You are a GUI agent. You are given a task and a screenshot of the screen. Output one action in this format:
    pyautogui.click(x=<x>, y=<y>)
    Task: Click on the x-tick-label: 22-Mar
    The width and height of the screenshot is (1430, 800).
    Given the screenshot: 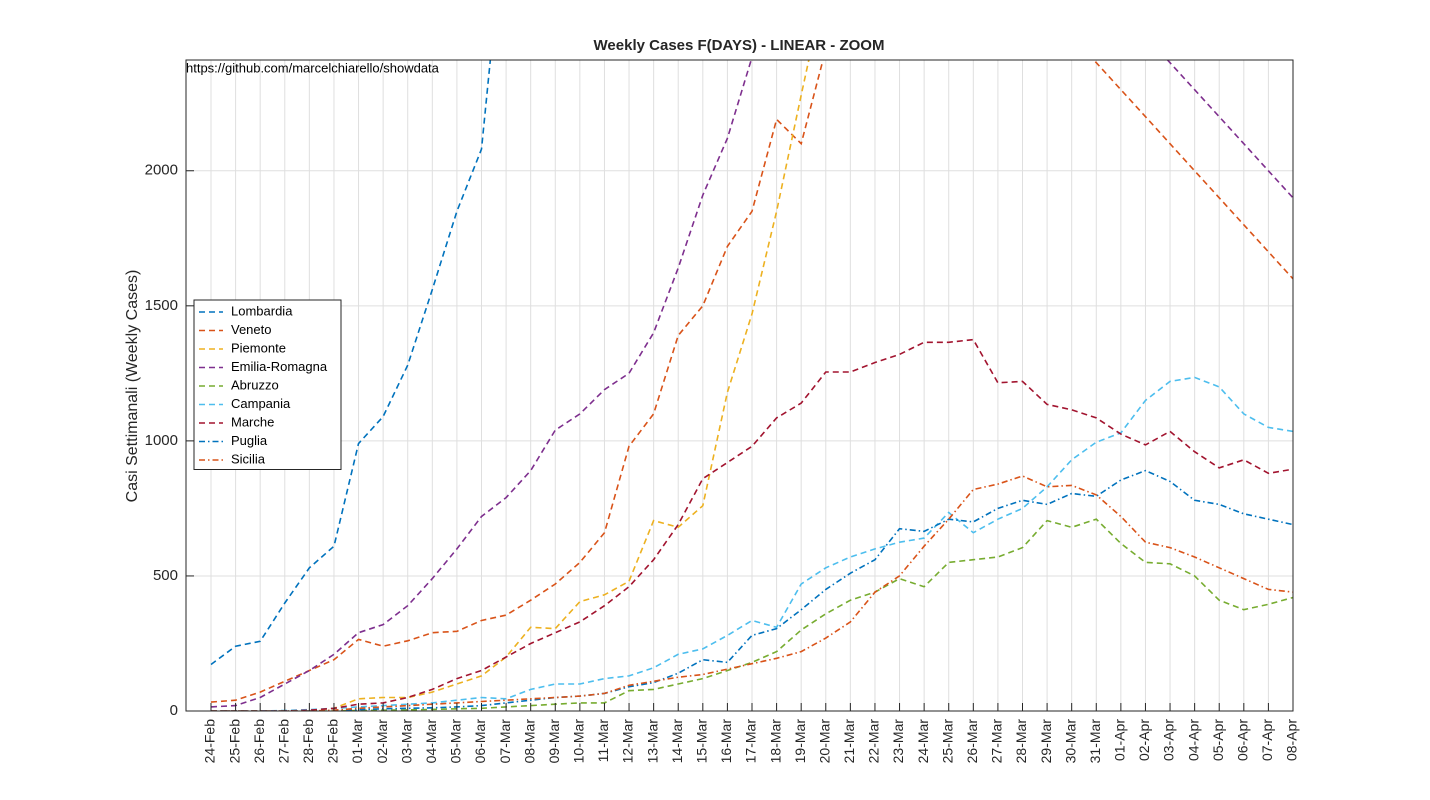 What is the action you would take?
    pyautogui.click(x=874, y=741)
    